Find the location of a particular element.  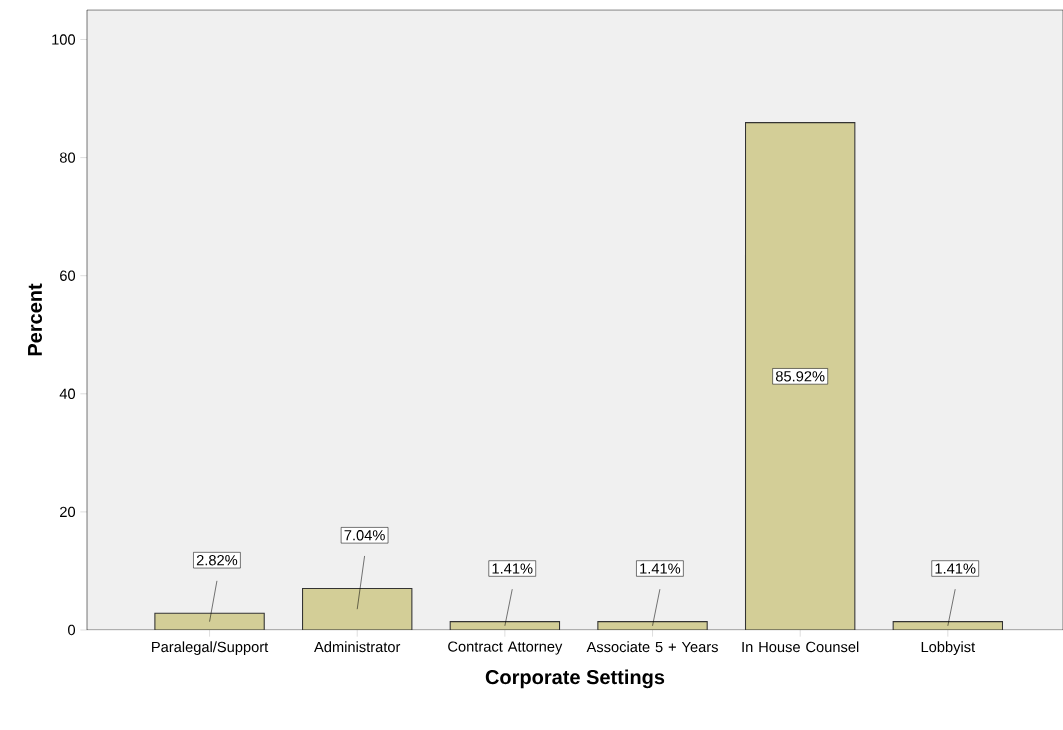

y-tick-label: 100 is located at coordinates (64, 39).